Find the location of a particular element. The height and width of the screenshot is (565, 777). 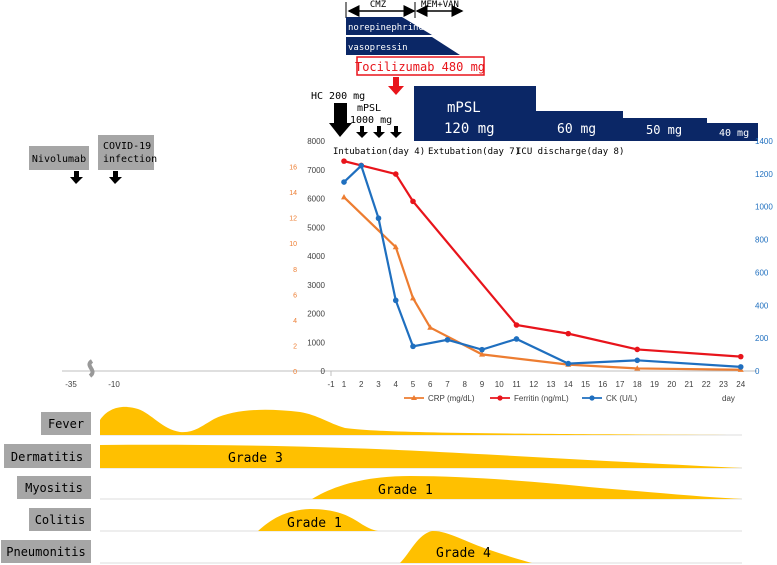

left-axis-tick-label: 5000 is located at coordinates (316, 227).